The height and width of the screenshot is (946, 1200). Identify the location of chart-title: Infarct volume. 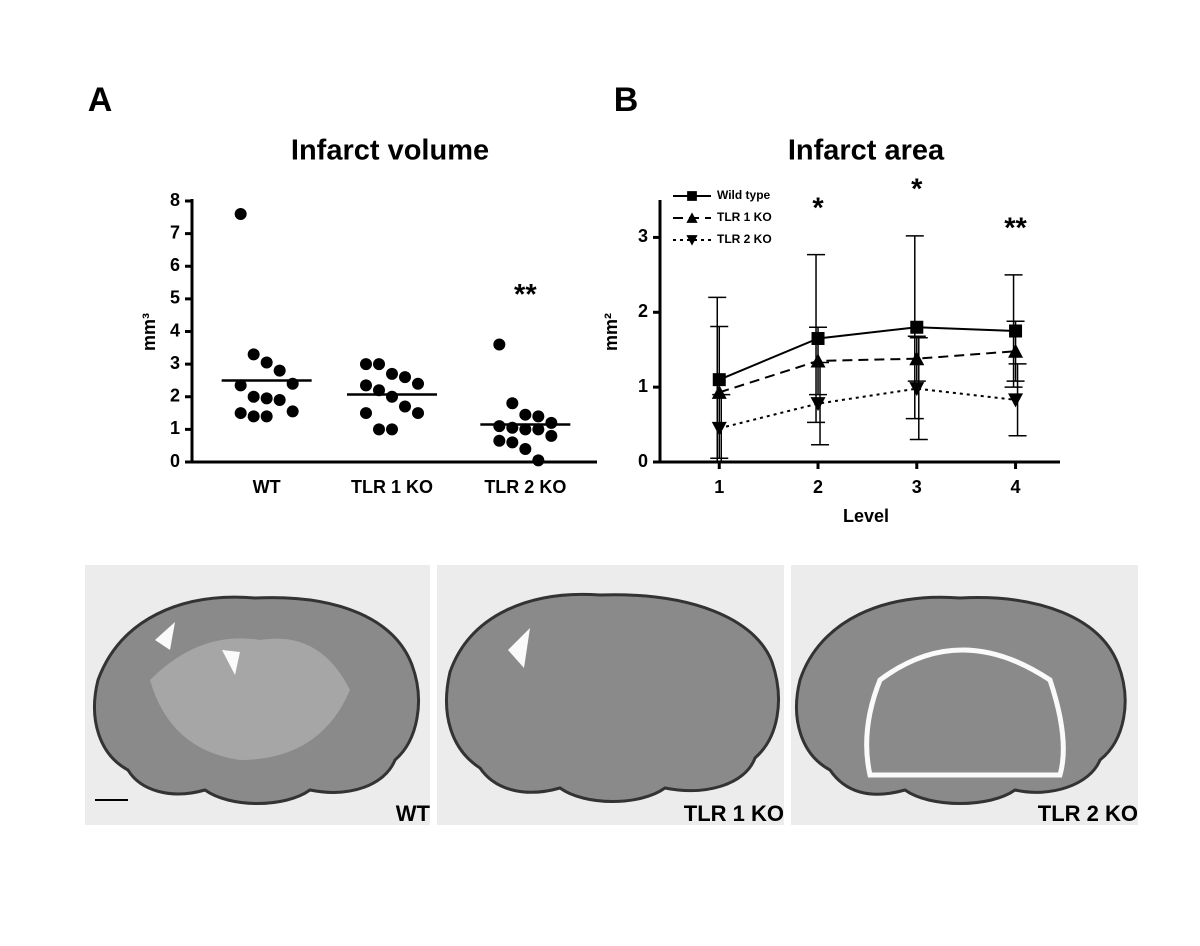
(390, 151).